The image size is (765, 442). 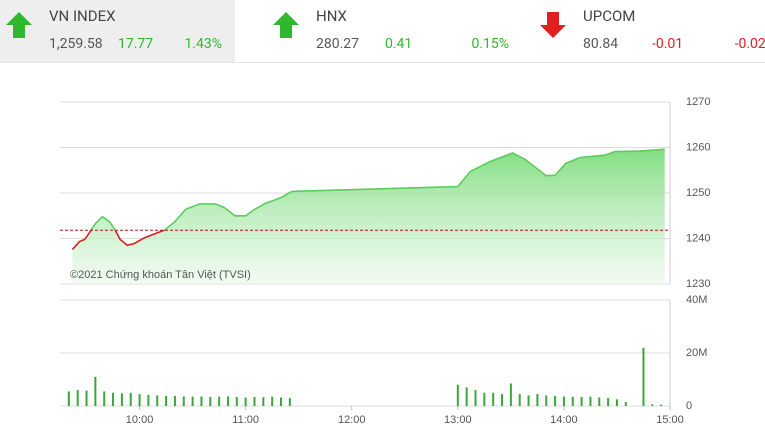 What do you see at coordinates (749, 44) in the screenshot?
I see `index-percent: -0.02%` at bounding box center [749, 44].